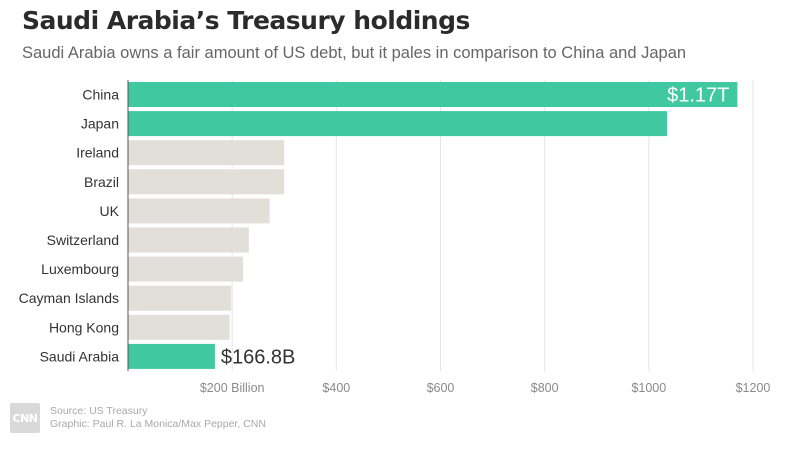  What do you see at coordinates (246, 20) in the screenshot?
I see `chart-title: Saudi Arabia’s Treasury holdings` at bounding box center [246, 20].